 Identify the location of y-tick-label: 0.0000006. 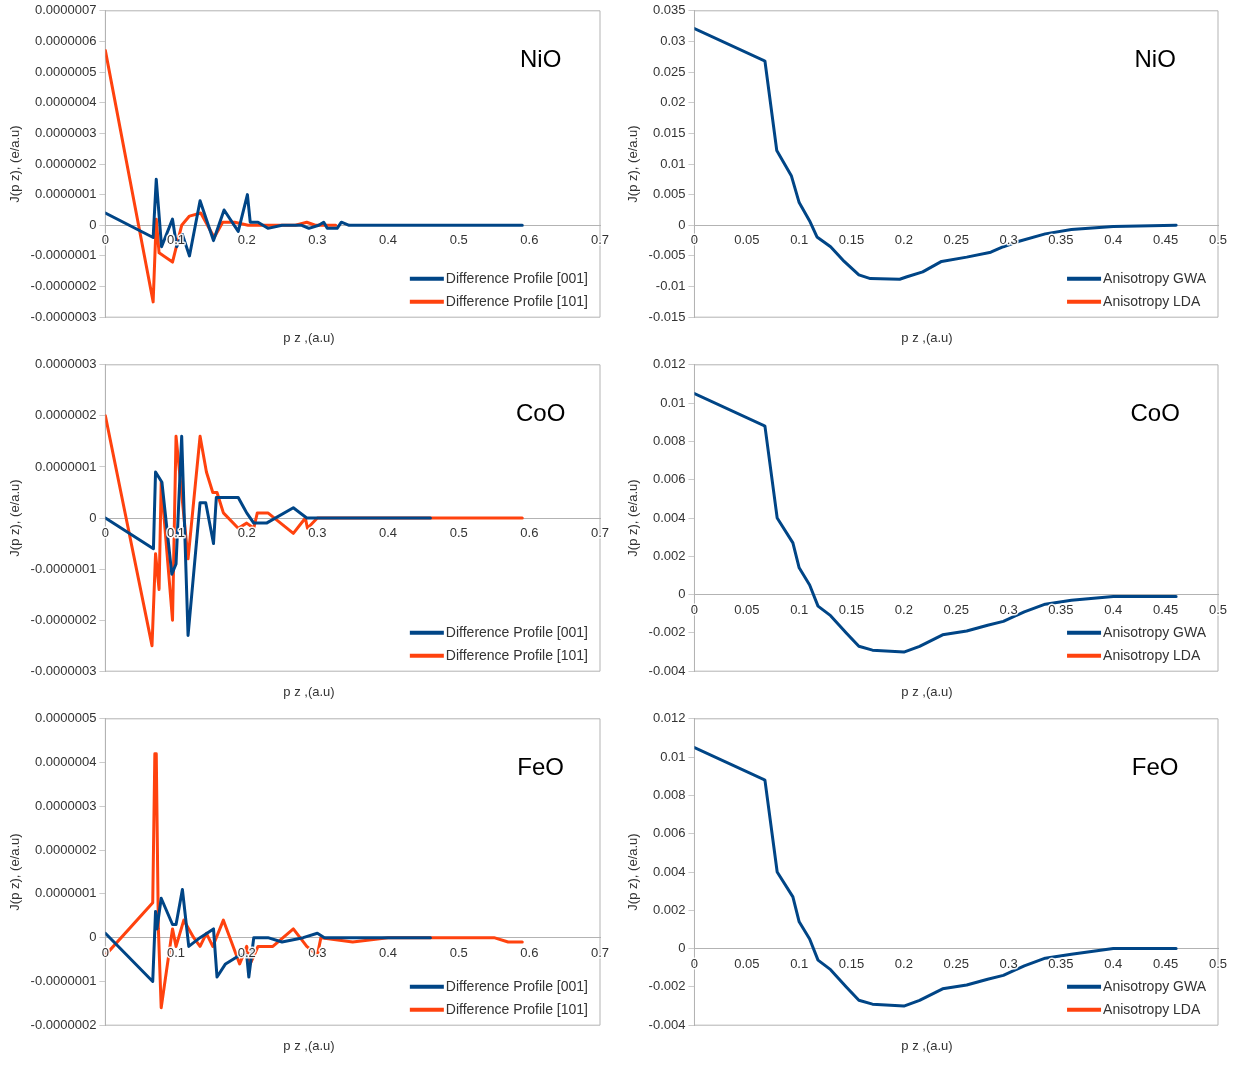
(65, 41).